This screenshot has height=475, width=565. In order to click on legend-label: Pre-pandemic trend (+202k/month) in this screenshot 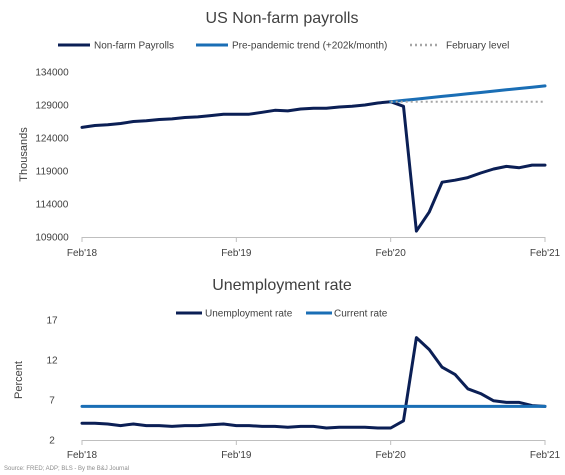, I will do `click(309, 46)`.